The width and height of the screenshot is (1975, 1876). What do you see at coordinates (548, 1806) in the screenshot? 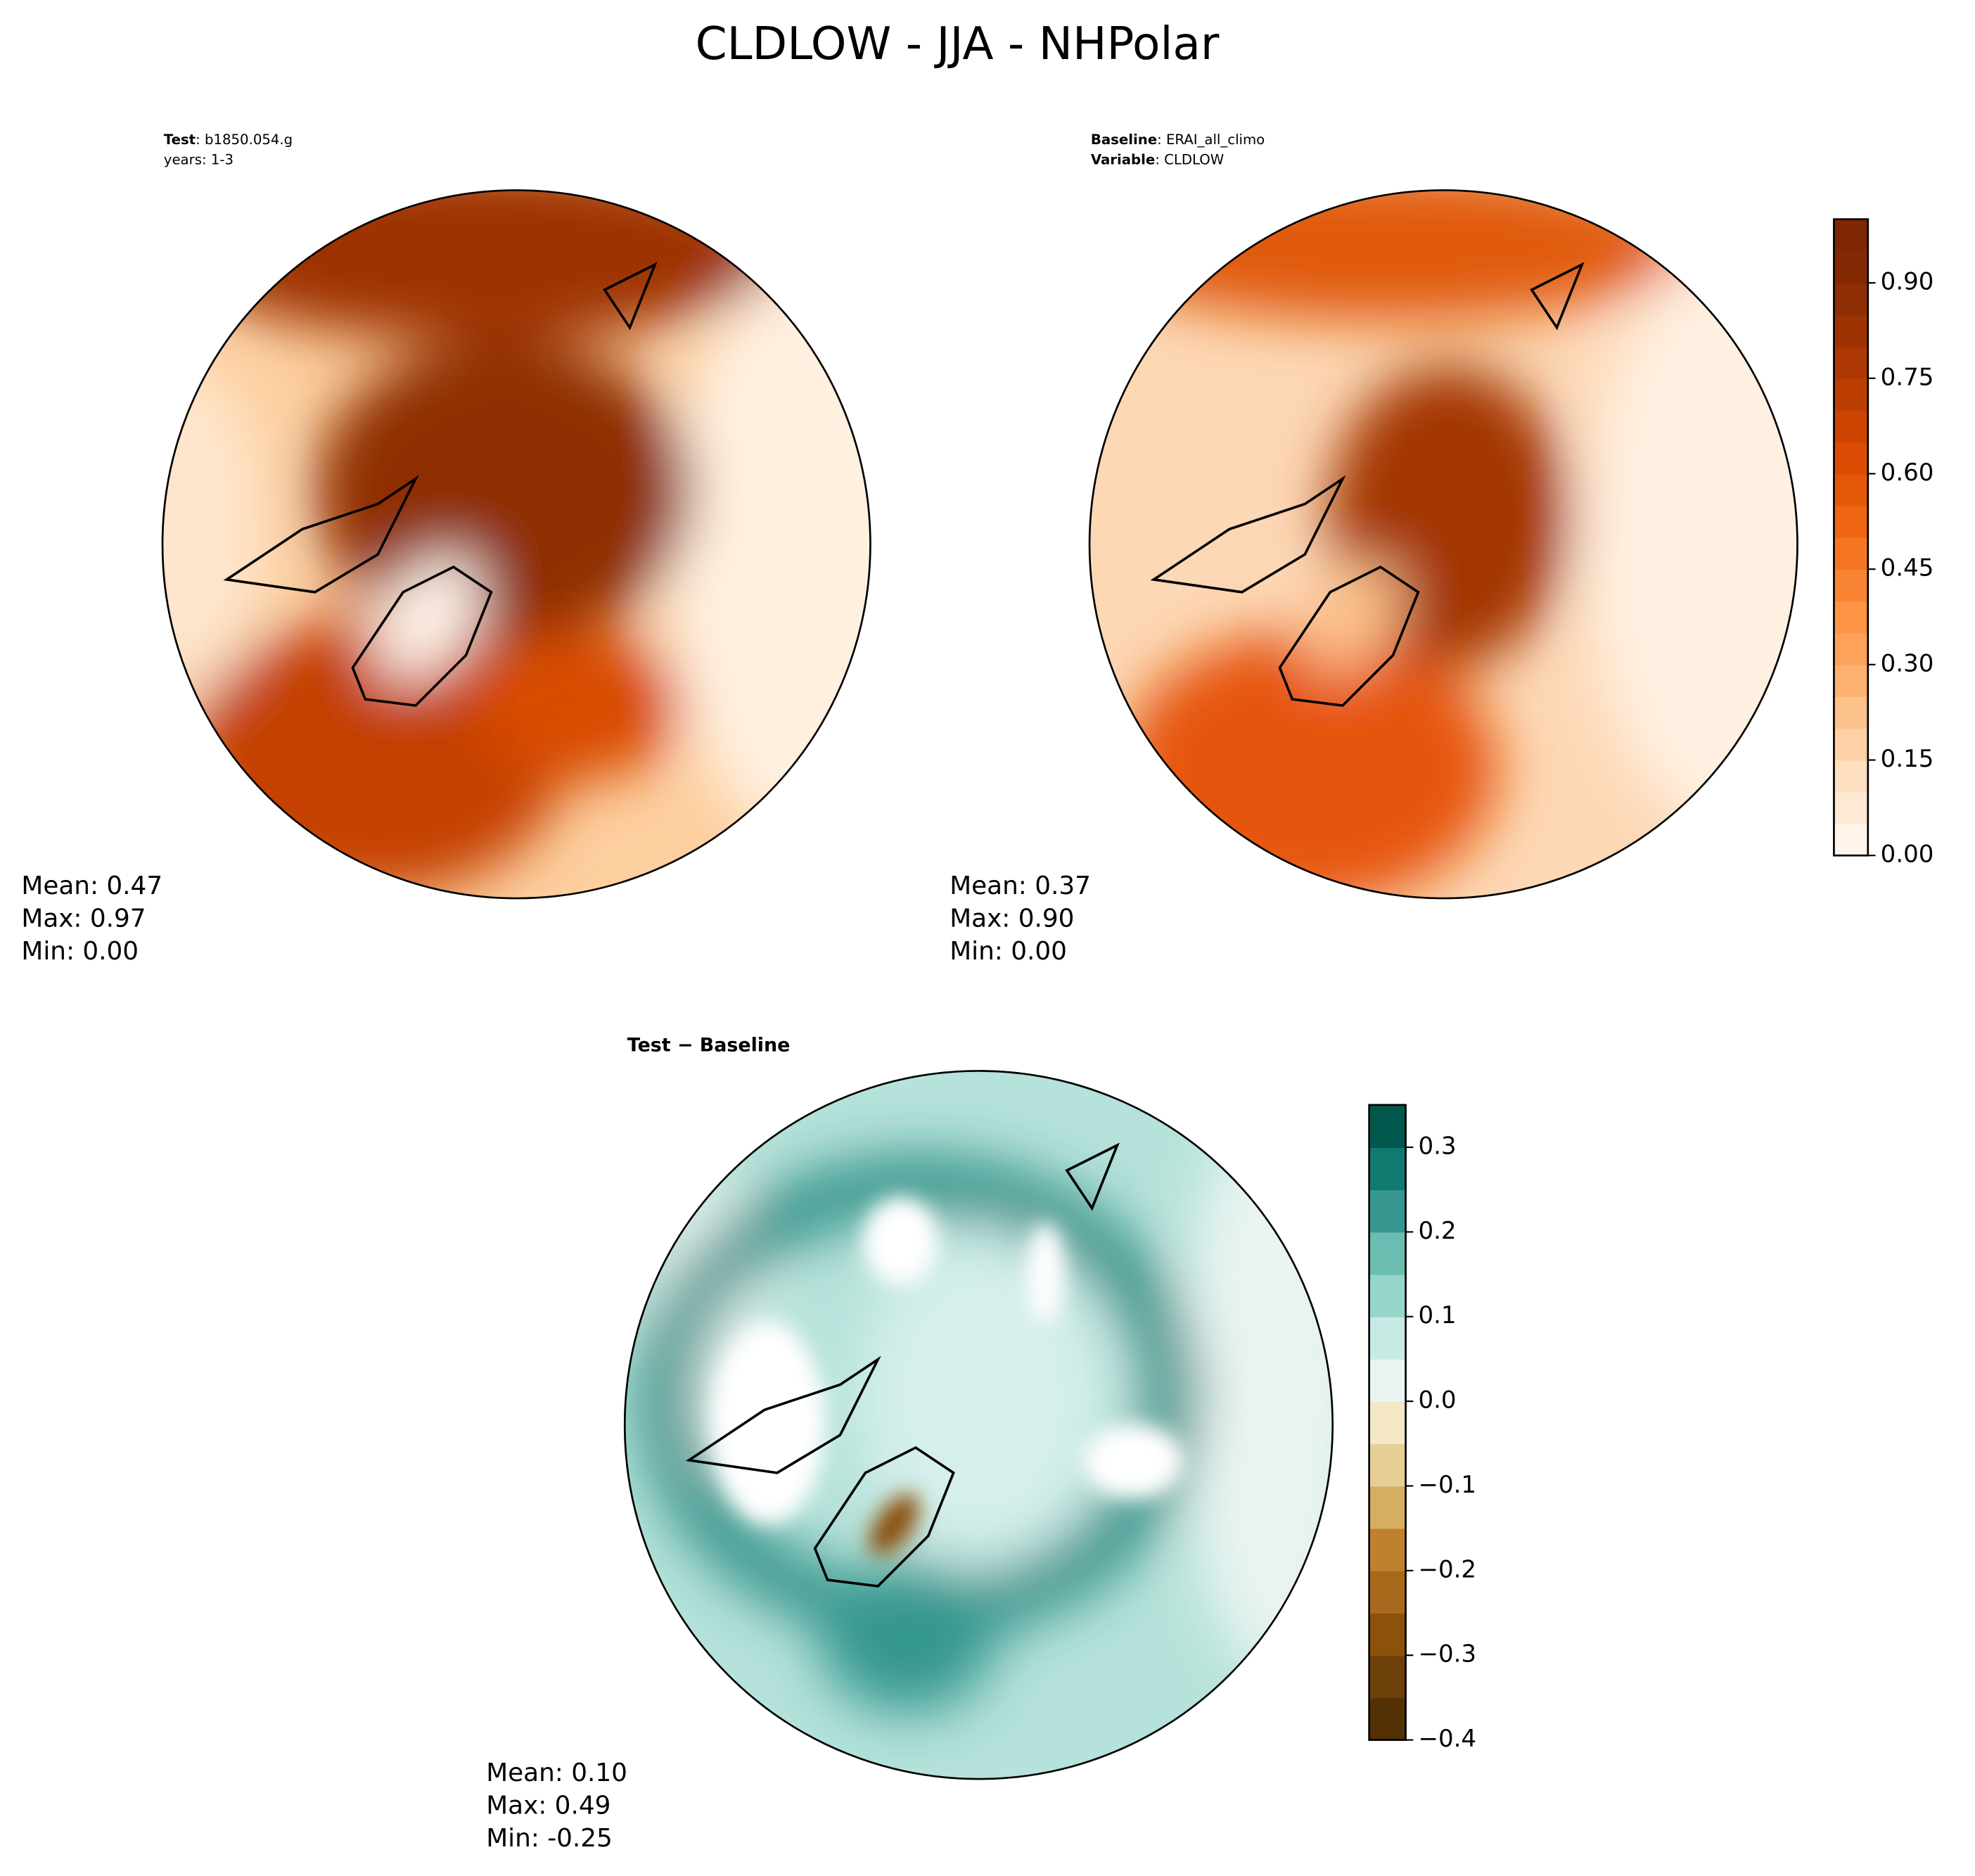
I see `stat-text: Max: 0.49` at bounding box center [548, 1806].